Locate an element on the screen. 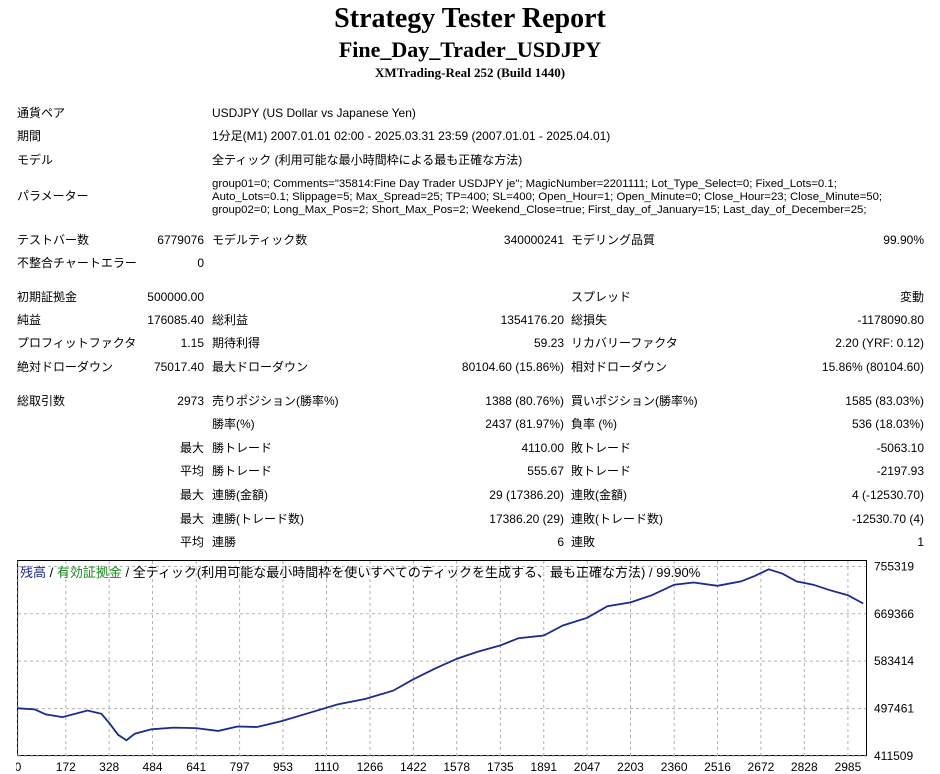 This screenshot has height=774, width=940. max-win-trade-value: 4110.00 is located at coordinates (543, 448).